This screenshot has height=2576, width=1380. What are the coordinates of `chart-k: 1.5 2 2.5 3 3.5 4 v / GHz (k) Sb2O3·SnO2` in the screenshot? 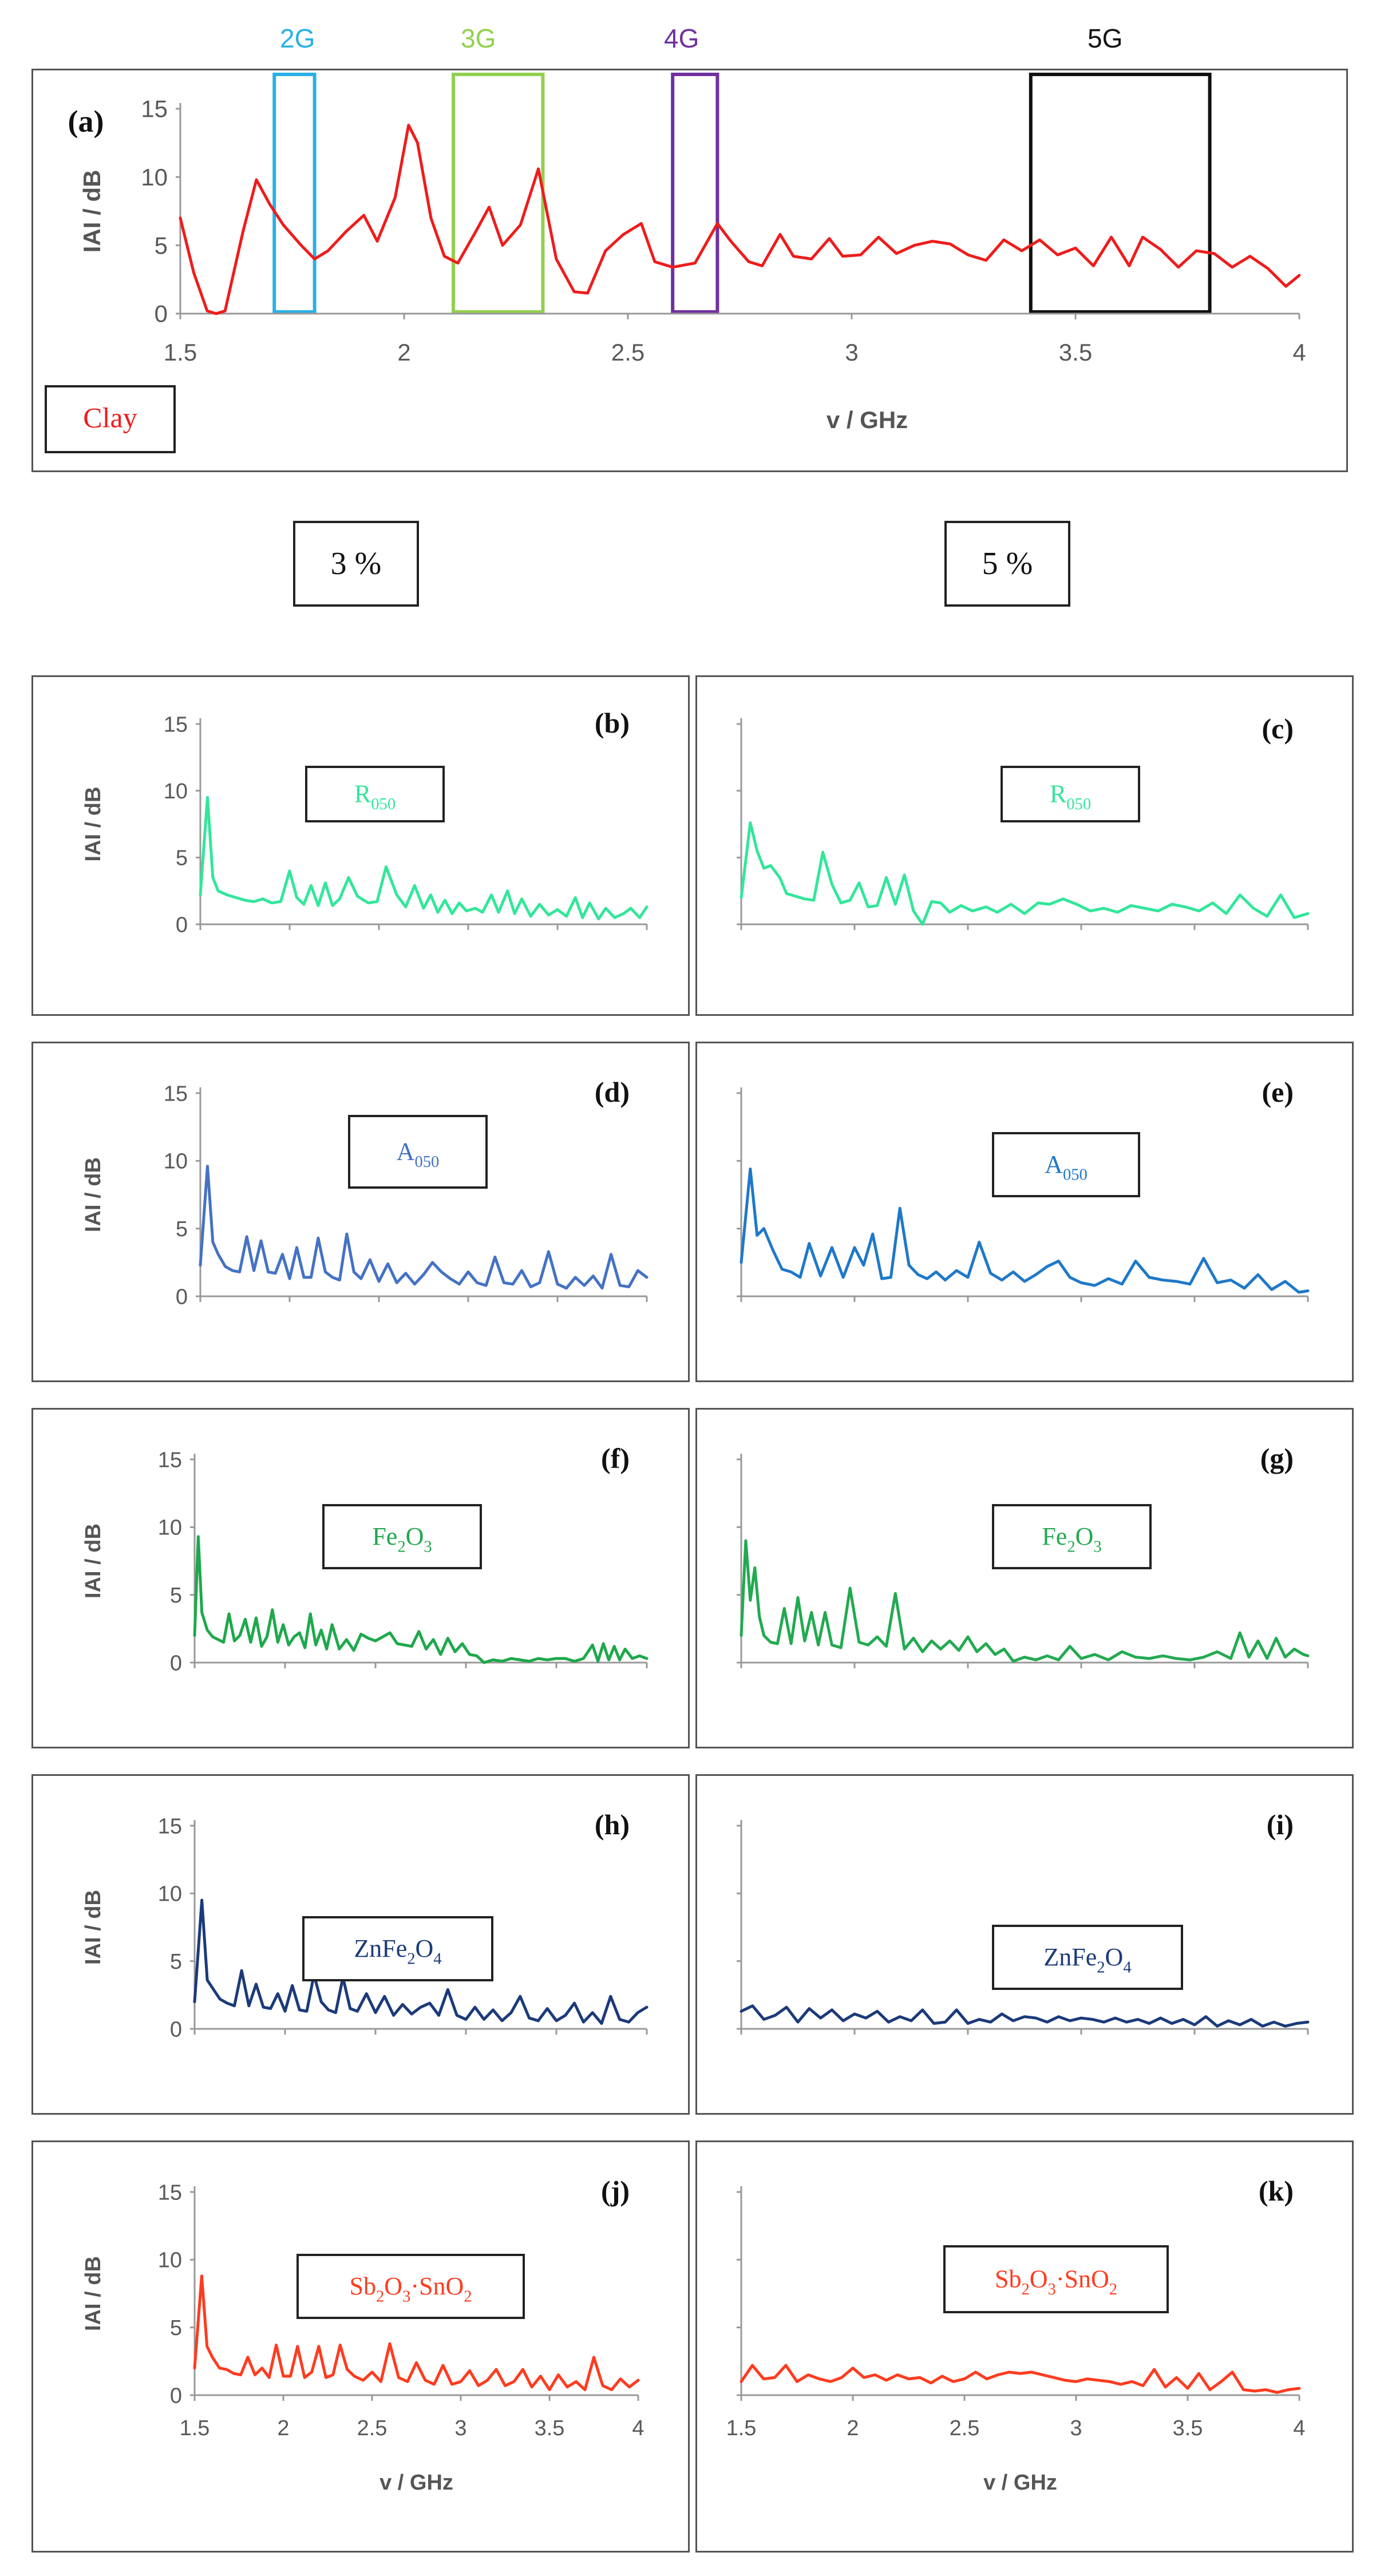 It's located at (1016, 2335).